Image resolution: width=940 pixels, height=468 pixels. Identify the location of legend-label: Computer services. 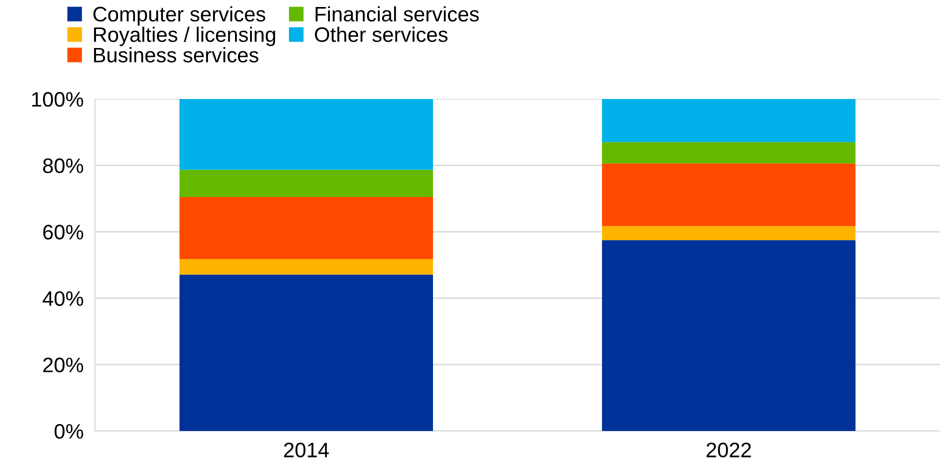
(179, 16).